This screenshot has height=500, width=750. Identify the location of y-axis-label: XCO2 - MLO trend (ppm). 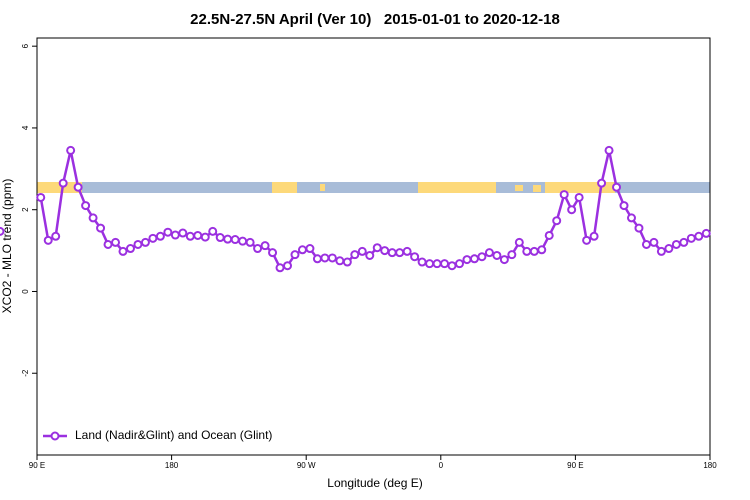
(7, 246).